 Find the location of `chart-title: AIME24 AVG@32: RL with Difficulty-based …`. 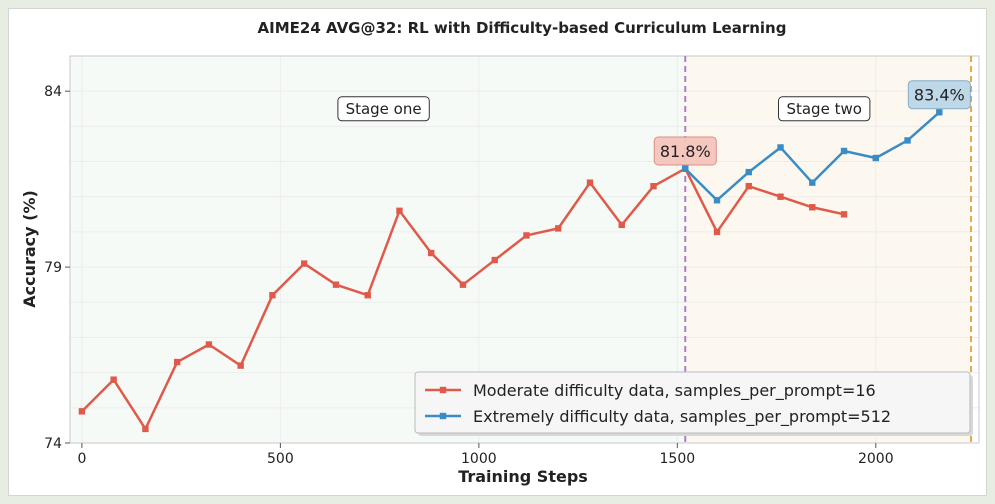

chart-title: AIME24 AVG@32: RL with Difficulty-based … is located at coordinates (522, 28).